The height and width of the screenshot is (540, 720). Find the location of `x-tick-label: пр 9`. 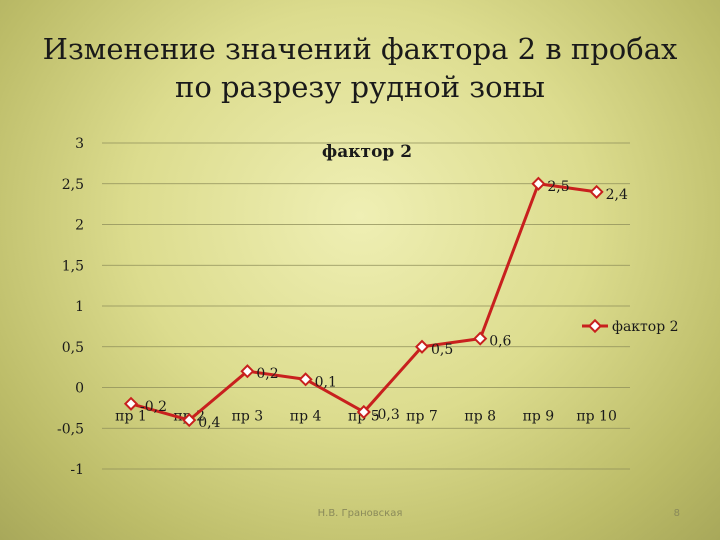

x-tick-label: пр 9 is located at coordinates (539, 417).